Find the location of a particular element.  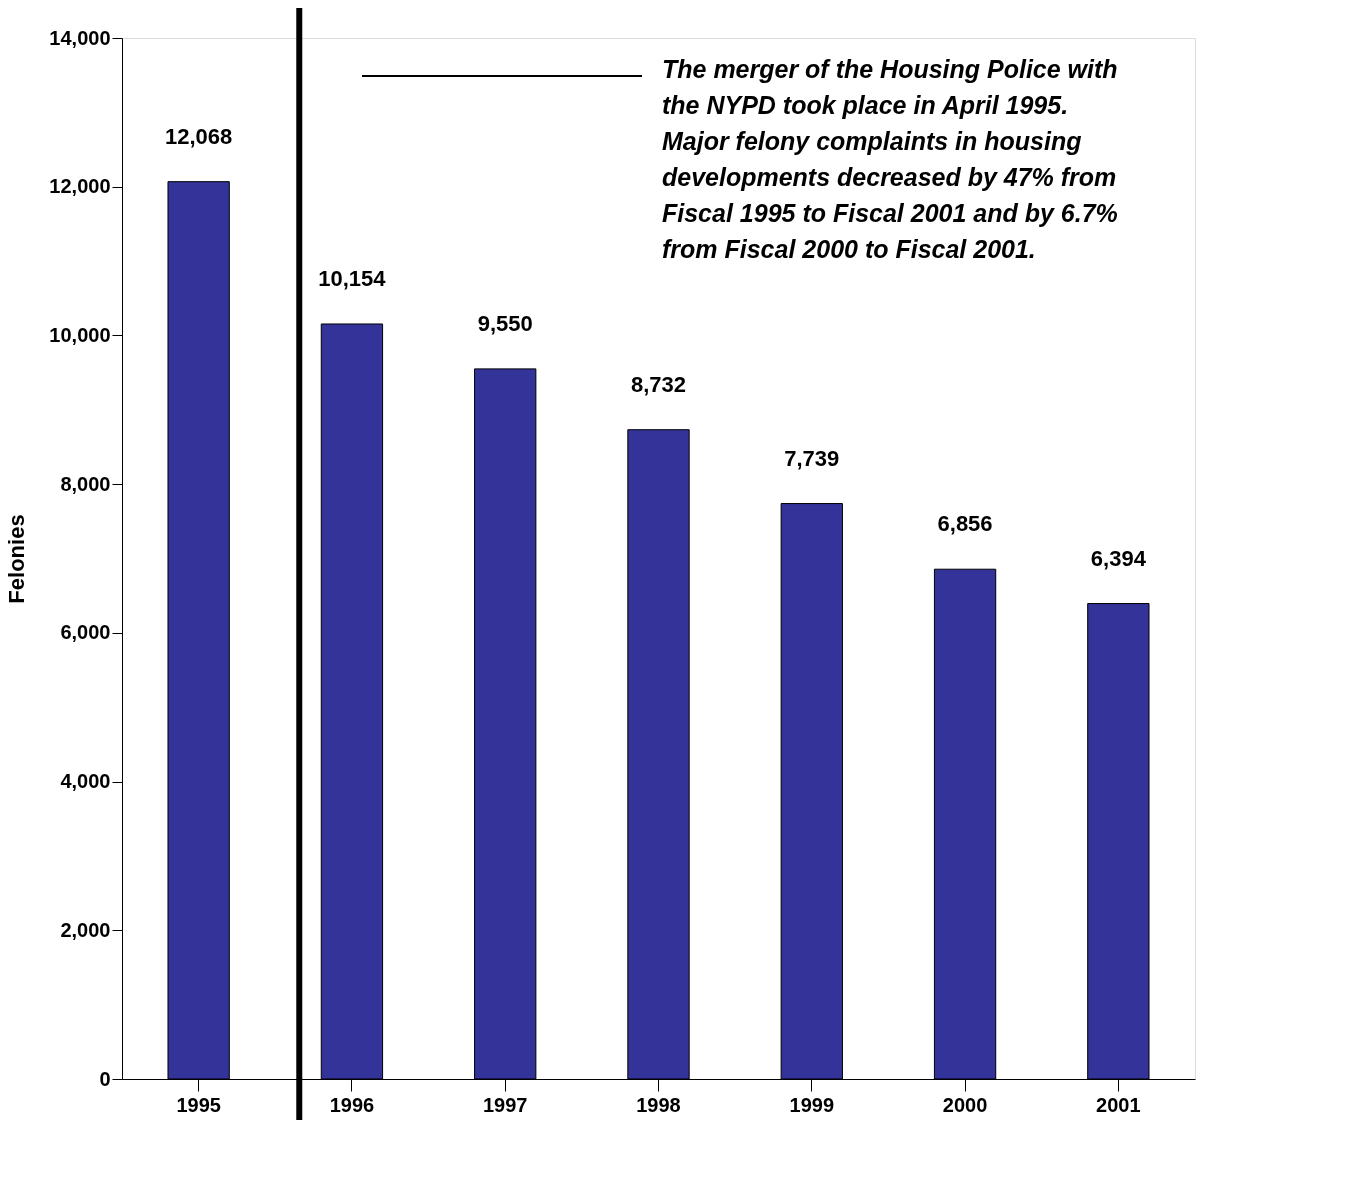

y-tick-label: 10,000 is located at coordinates (80, 334).